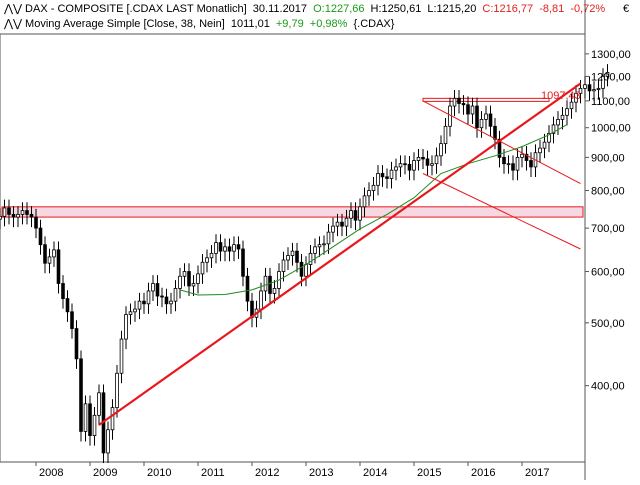  I want to click on y-tick-label: 900,00, so click(608, 158).